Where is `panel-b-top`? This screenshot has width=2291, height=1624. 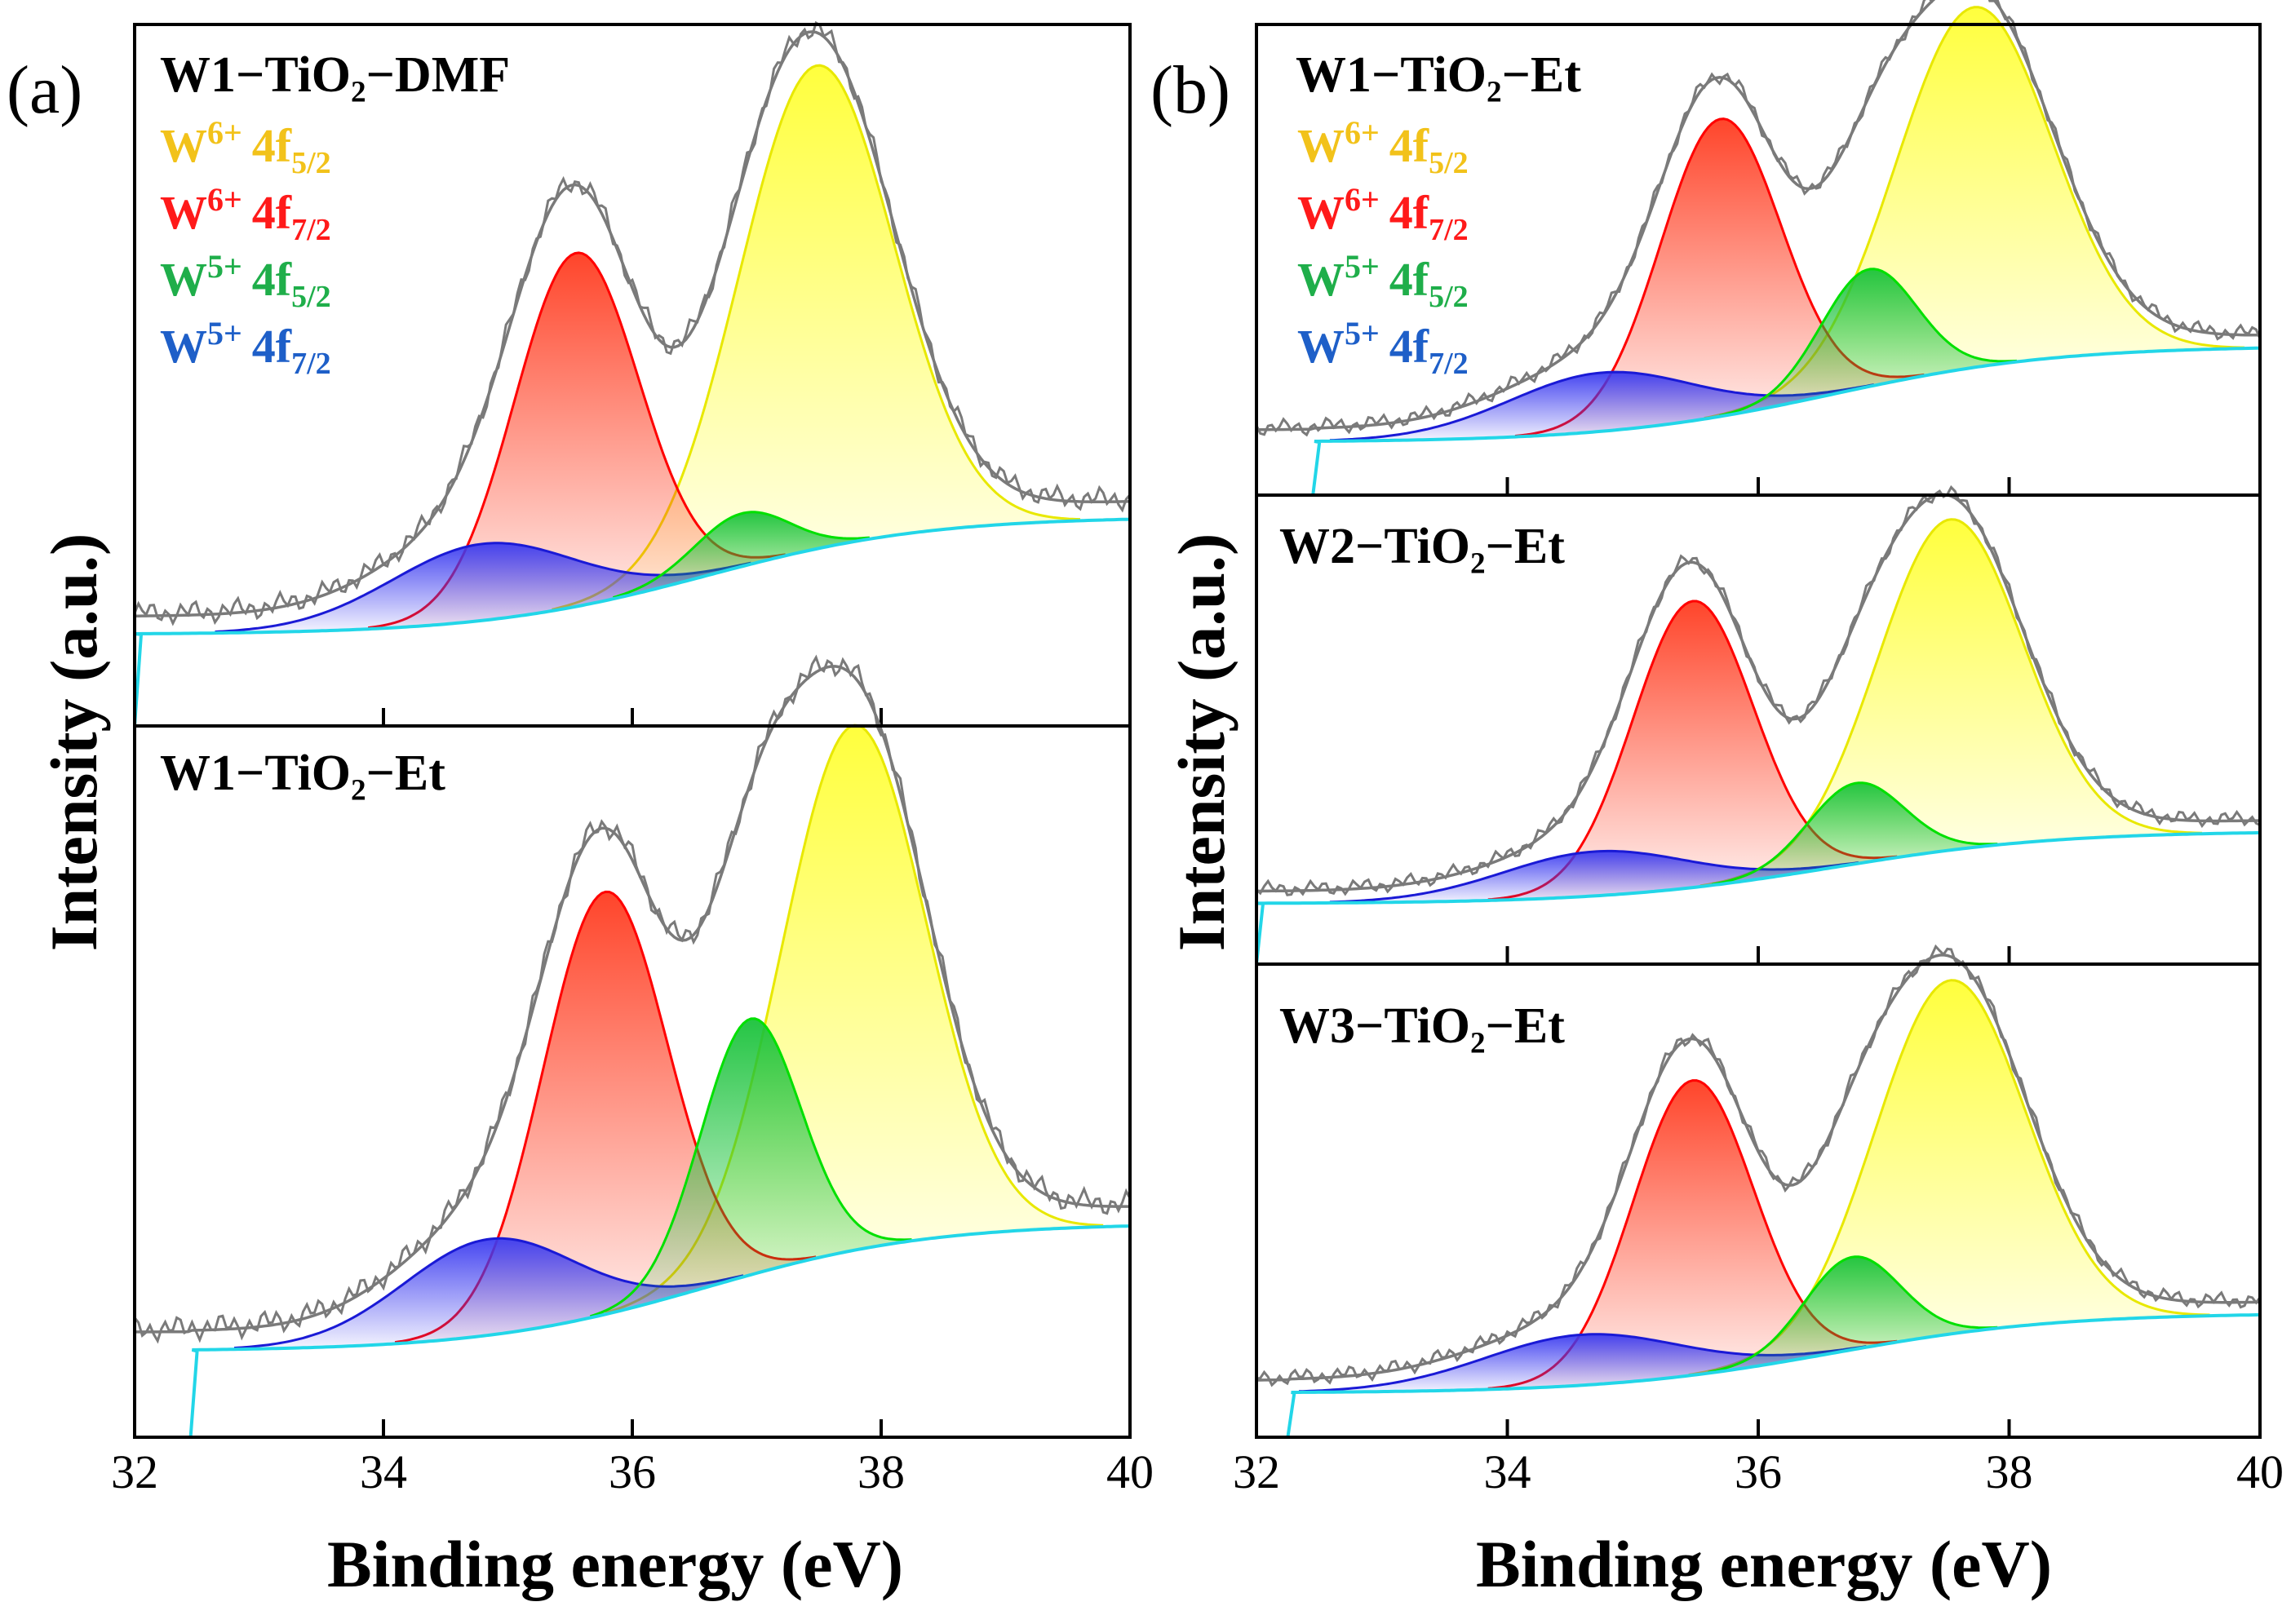 panel-b-top is located at coordinates (1758, 248).